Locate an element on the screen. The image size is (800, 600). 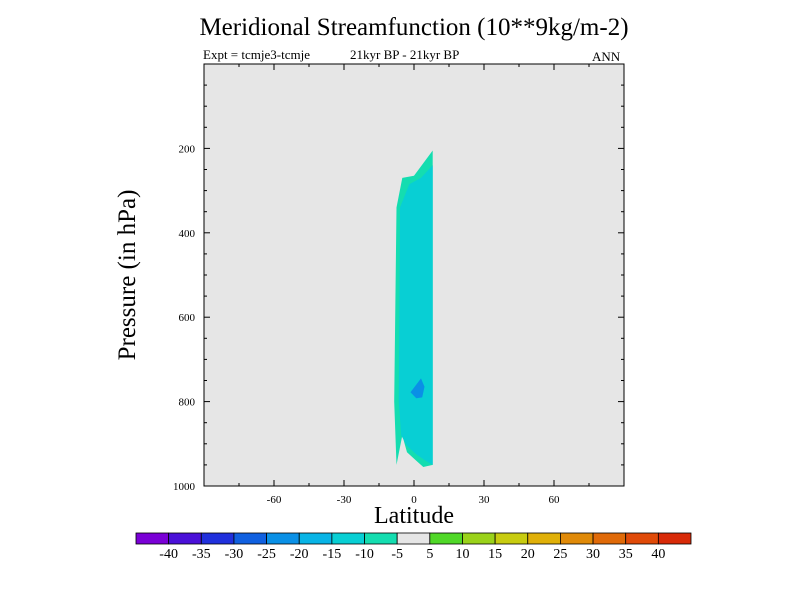
period-label: 21kyr BP - 21kyr BP is located at coordinates (405, 54).